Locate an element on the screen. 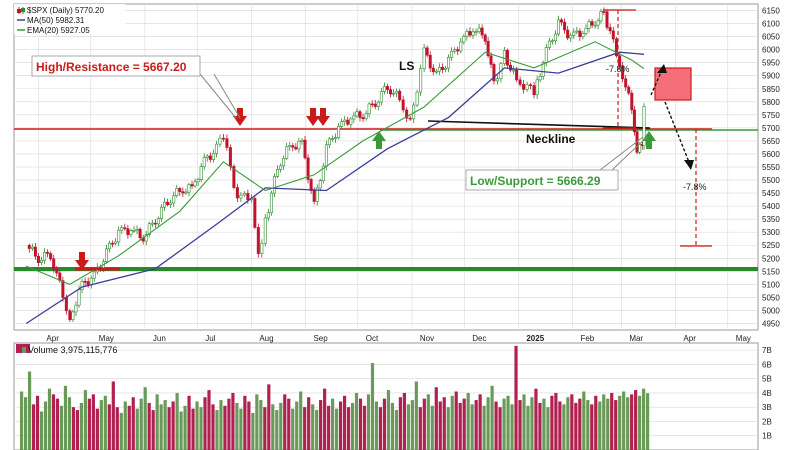  price-tick-label: 5850 is located at coordinates (771, 89).